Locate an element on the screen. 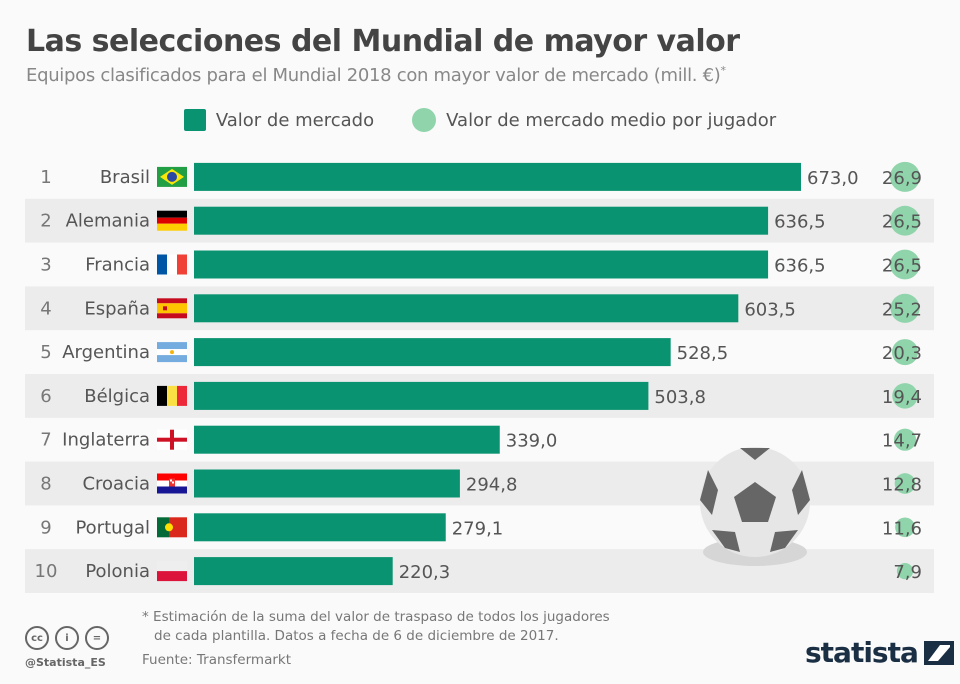 Image resolution: width=960 pixels, height=684 pixels. rank-label: 7 is located at coordinates (45, 440).